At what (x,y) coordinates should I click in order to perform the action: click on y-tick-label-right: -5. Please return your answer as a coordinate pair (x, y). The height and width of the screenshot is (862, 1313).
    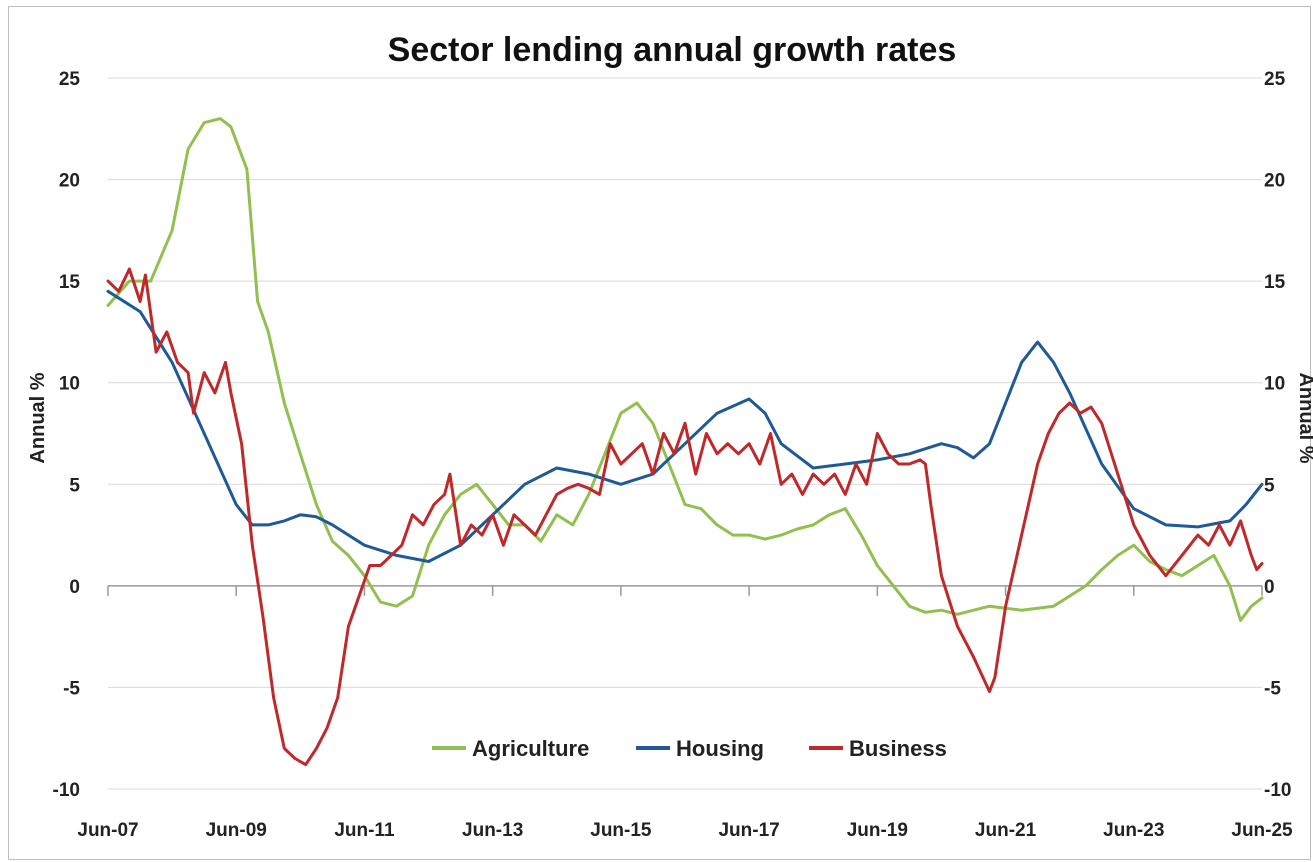
    Looking at the image, I should click on (1272, 688).